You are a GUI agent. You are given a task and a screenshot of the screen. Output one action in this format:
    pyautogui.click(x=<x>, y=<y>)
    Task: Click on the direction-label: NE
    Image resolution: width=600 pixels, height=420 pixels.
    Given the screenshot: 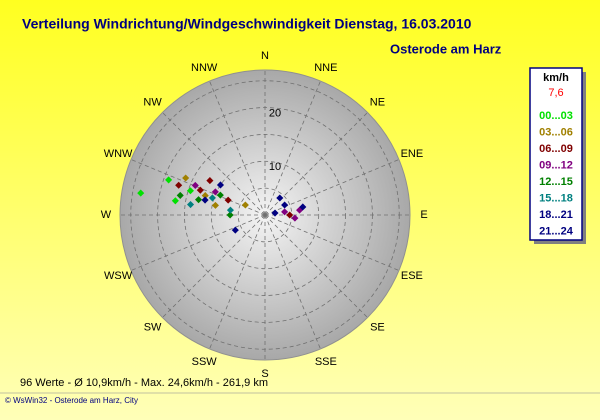 What is the action you would take?
    pyautogui.click(x=377, y=102)
    